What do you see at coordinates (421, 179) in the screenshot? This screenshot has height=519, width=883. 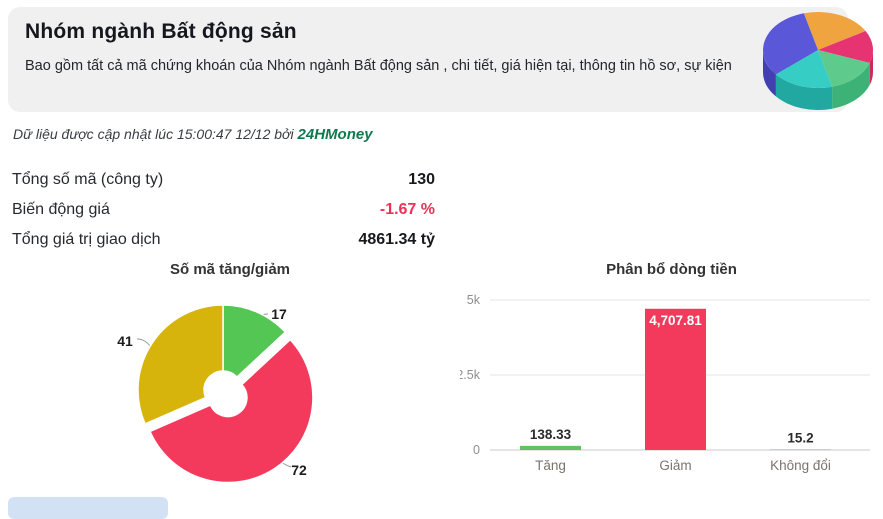 I see `stat-value: 130` at bounding box center [421, 179].